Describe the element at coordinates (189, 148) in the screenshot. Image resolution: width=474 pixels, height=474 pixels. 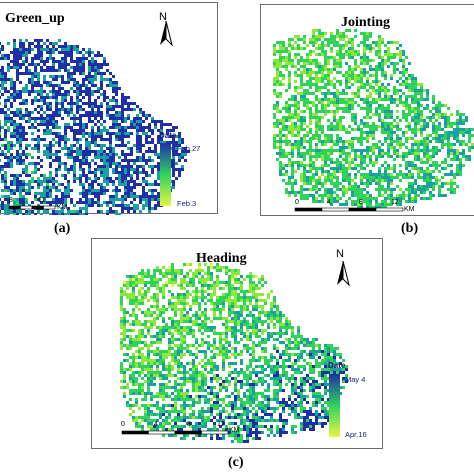
I see `legend-top-label: Feb.27` at that location.